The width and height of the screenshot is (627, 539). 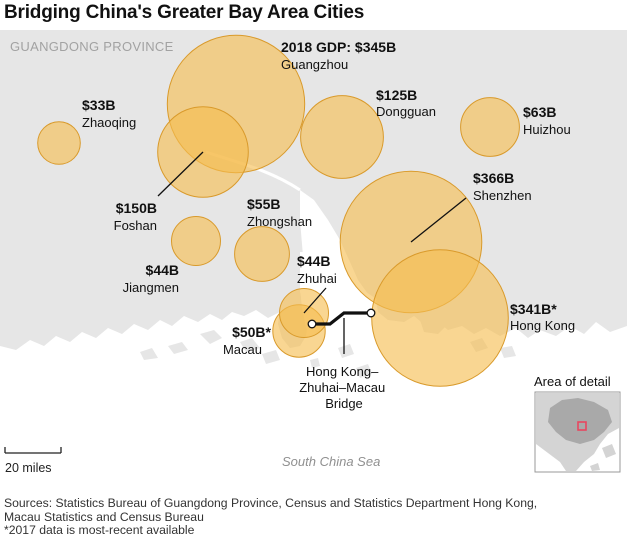 I want to click on scale-label: 20 miles, so click(x=28, y=468).